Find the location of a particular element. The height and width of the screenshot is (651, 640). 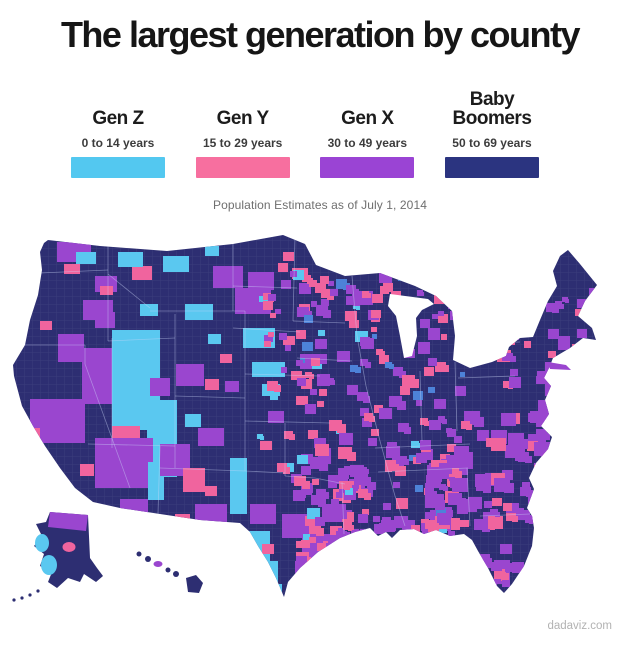

watermark: dadaviz.com is located at coordinates (579, 626).